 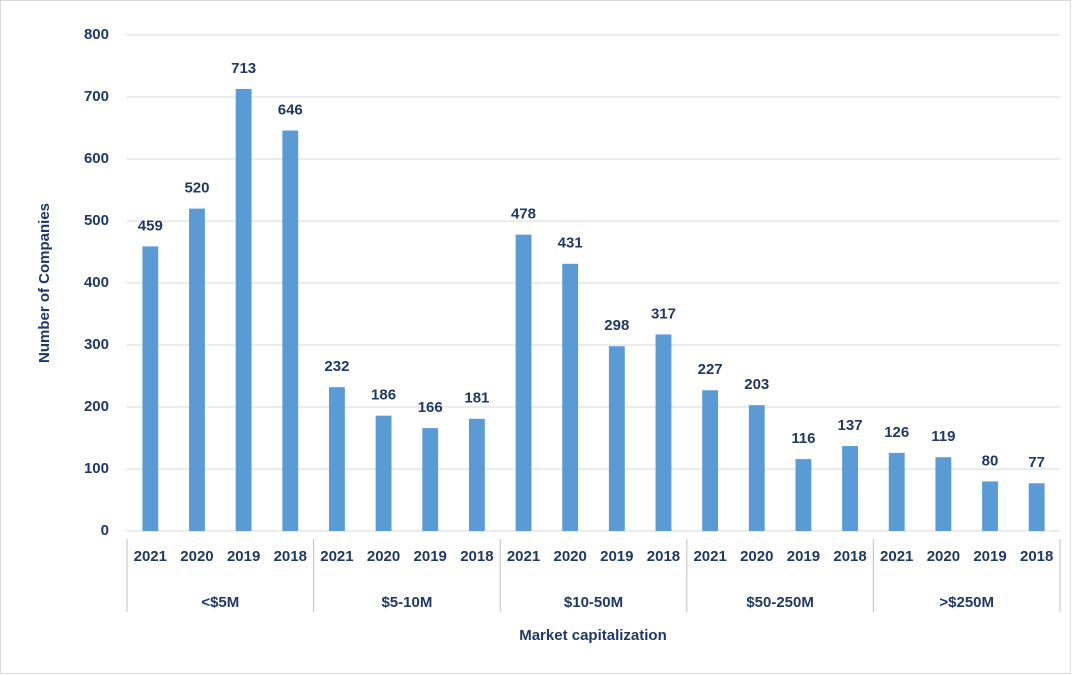 What do you see at coordinates (896, 432) in the screenshot?
I see `data-label: 126` at bounding box center [896, 432].